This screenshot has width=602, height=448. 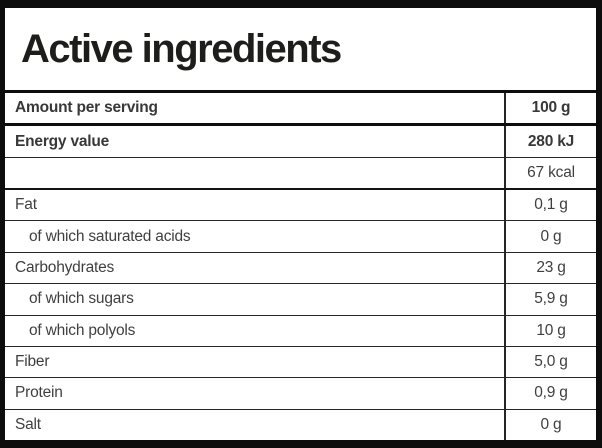 I want to click on row-value: 0,9 g, so click(x=550, y=393).